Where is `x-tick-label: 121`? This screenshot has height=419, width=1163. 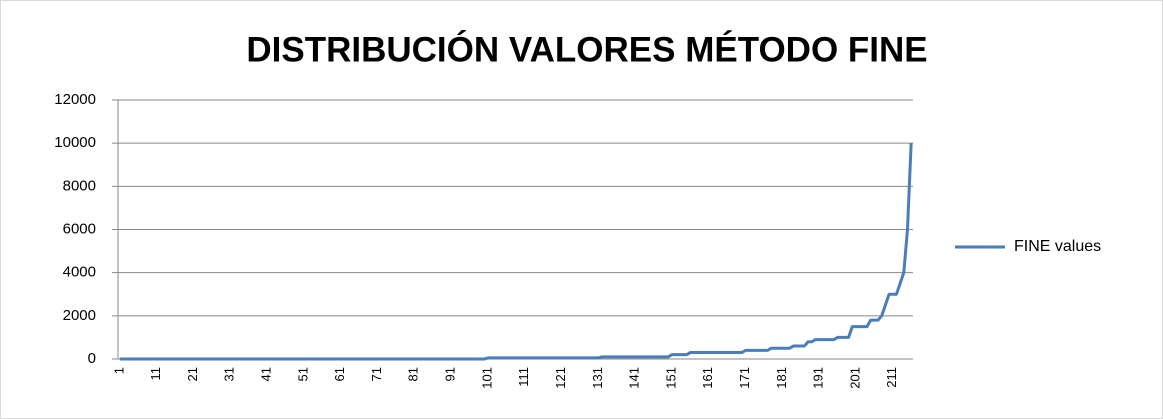 x-tick-label: 121 is located at coordinates (560, 378).